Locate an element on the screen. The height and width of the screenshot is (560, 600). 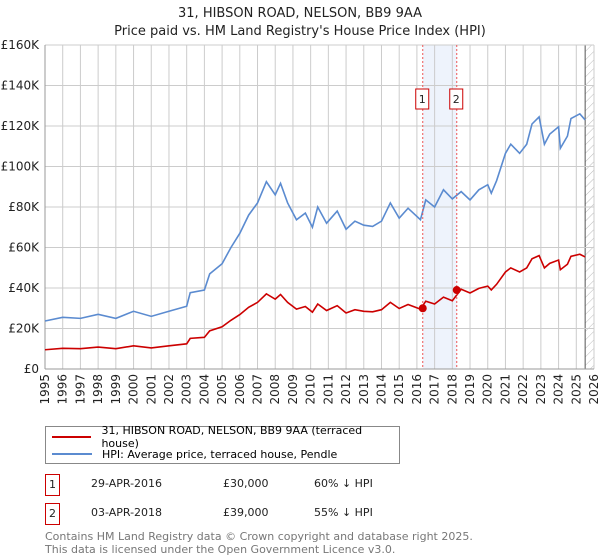
x-tick-label: 2025 is located at coordinates (576, 389).